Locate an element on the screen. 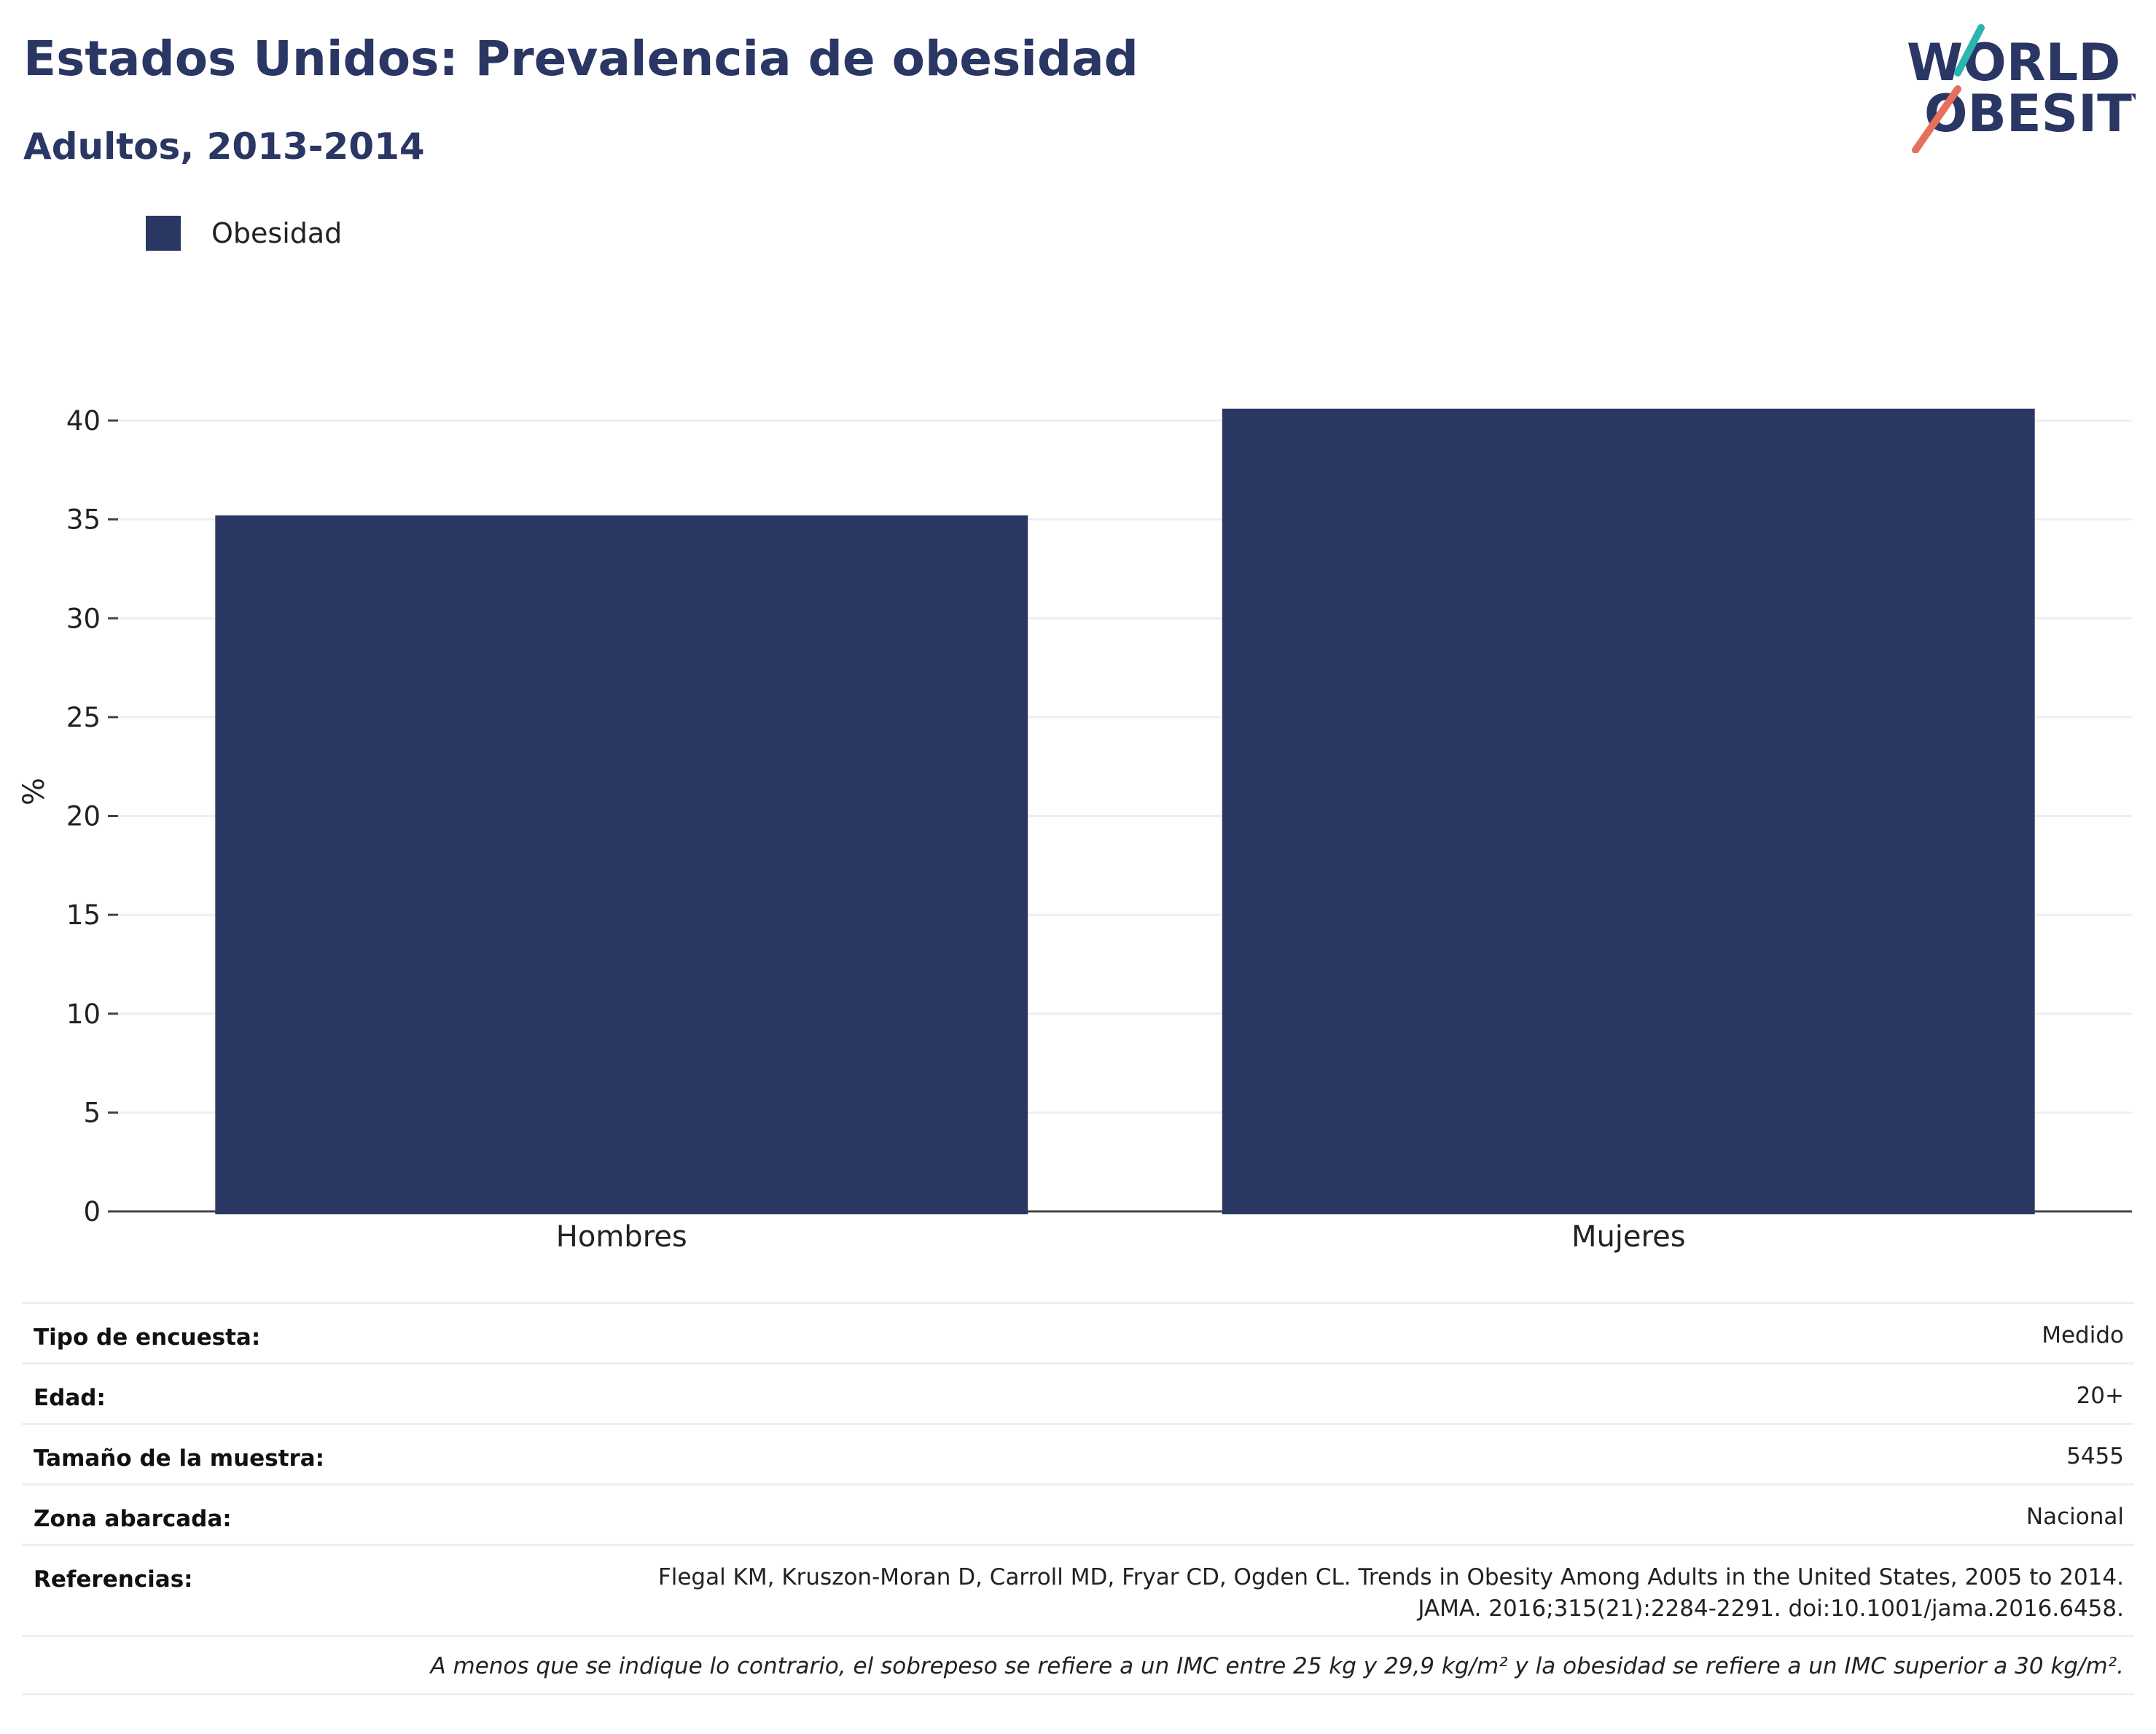 The width and height of the screenshot is (2156, 1734). y-axis-label: % is located at coordinates (34, 792).